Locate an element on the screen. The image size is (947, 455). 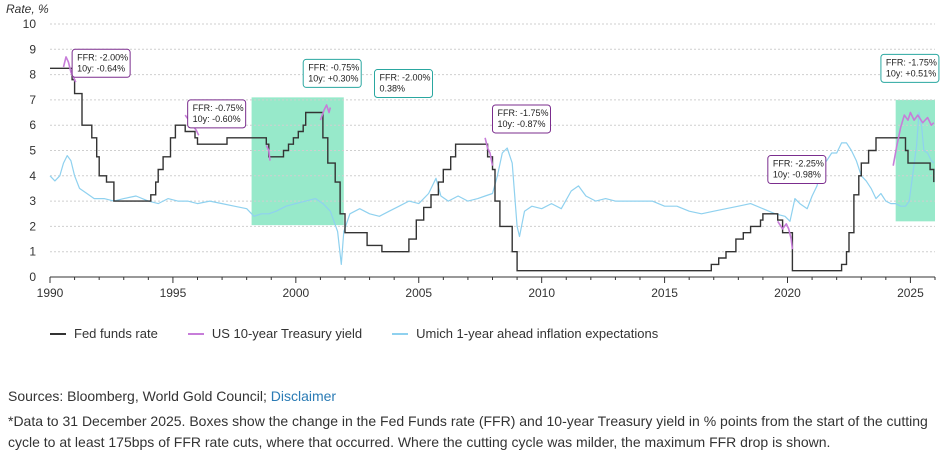
annotation-text: 10y: -0.60% is located at coordinates (217, 119).